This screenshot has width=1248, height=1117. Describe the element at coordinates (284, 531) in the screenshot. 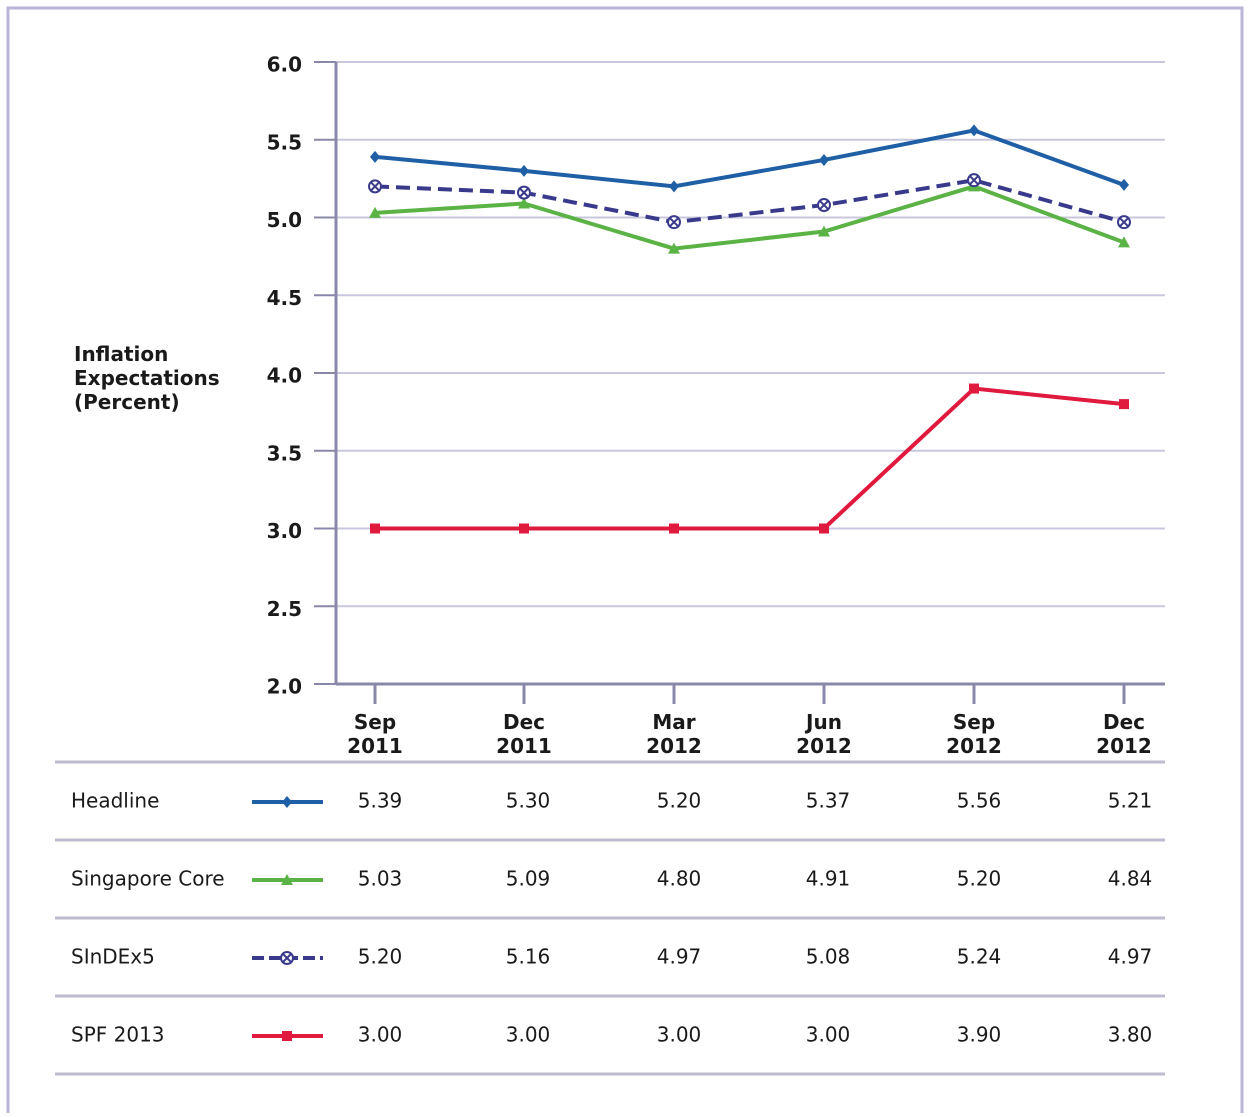

I see `y-tick-label: 3.0` at that location.